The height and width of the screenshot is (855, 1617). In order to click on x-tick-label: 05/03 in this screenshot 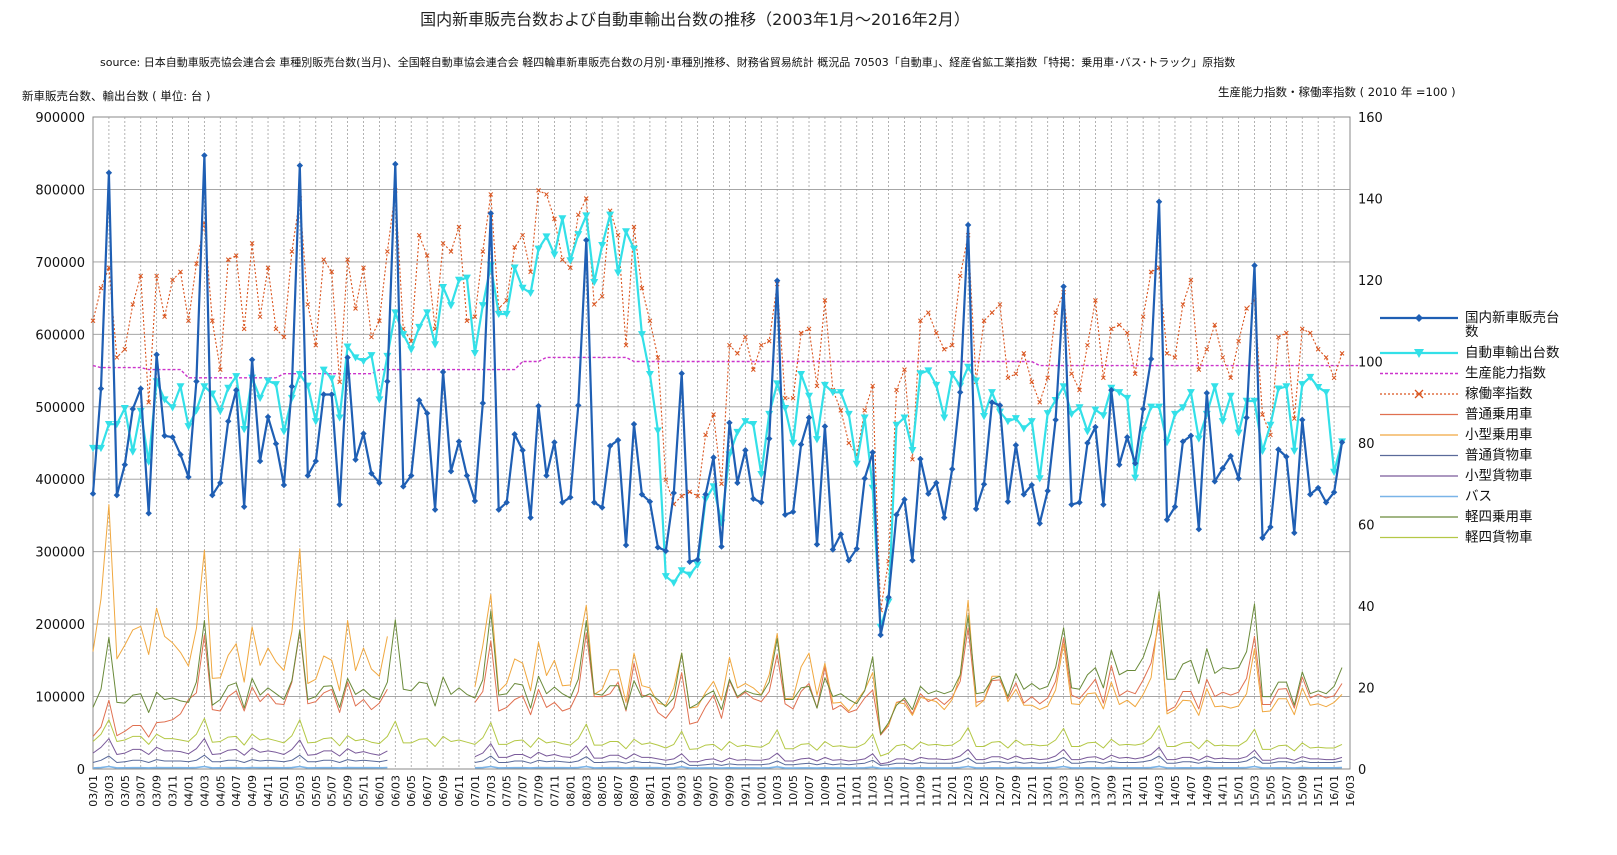, I will do `click(300, 791)`.